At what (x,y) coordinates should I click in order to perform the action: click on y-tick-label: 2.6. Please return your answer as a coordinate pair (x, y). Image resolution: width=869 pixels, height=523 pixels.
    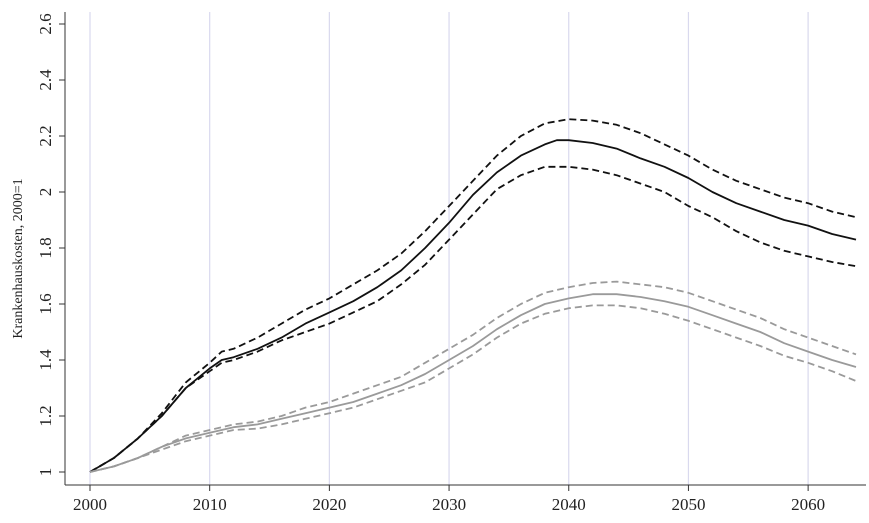
    Looking at the image, I should click on (45, 23).